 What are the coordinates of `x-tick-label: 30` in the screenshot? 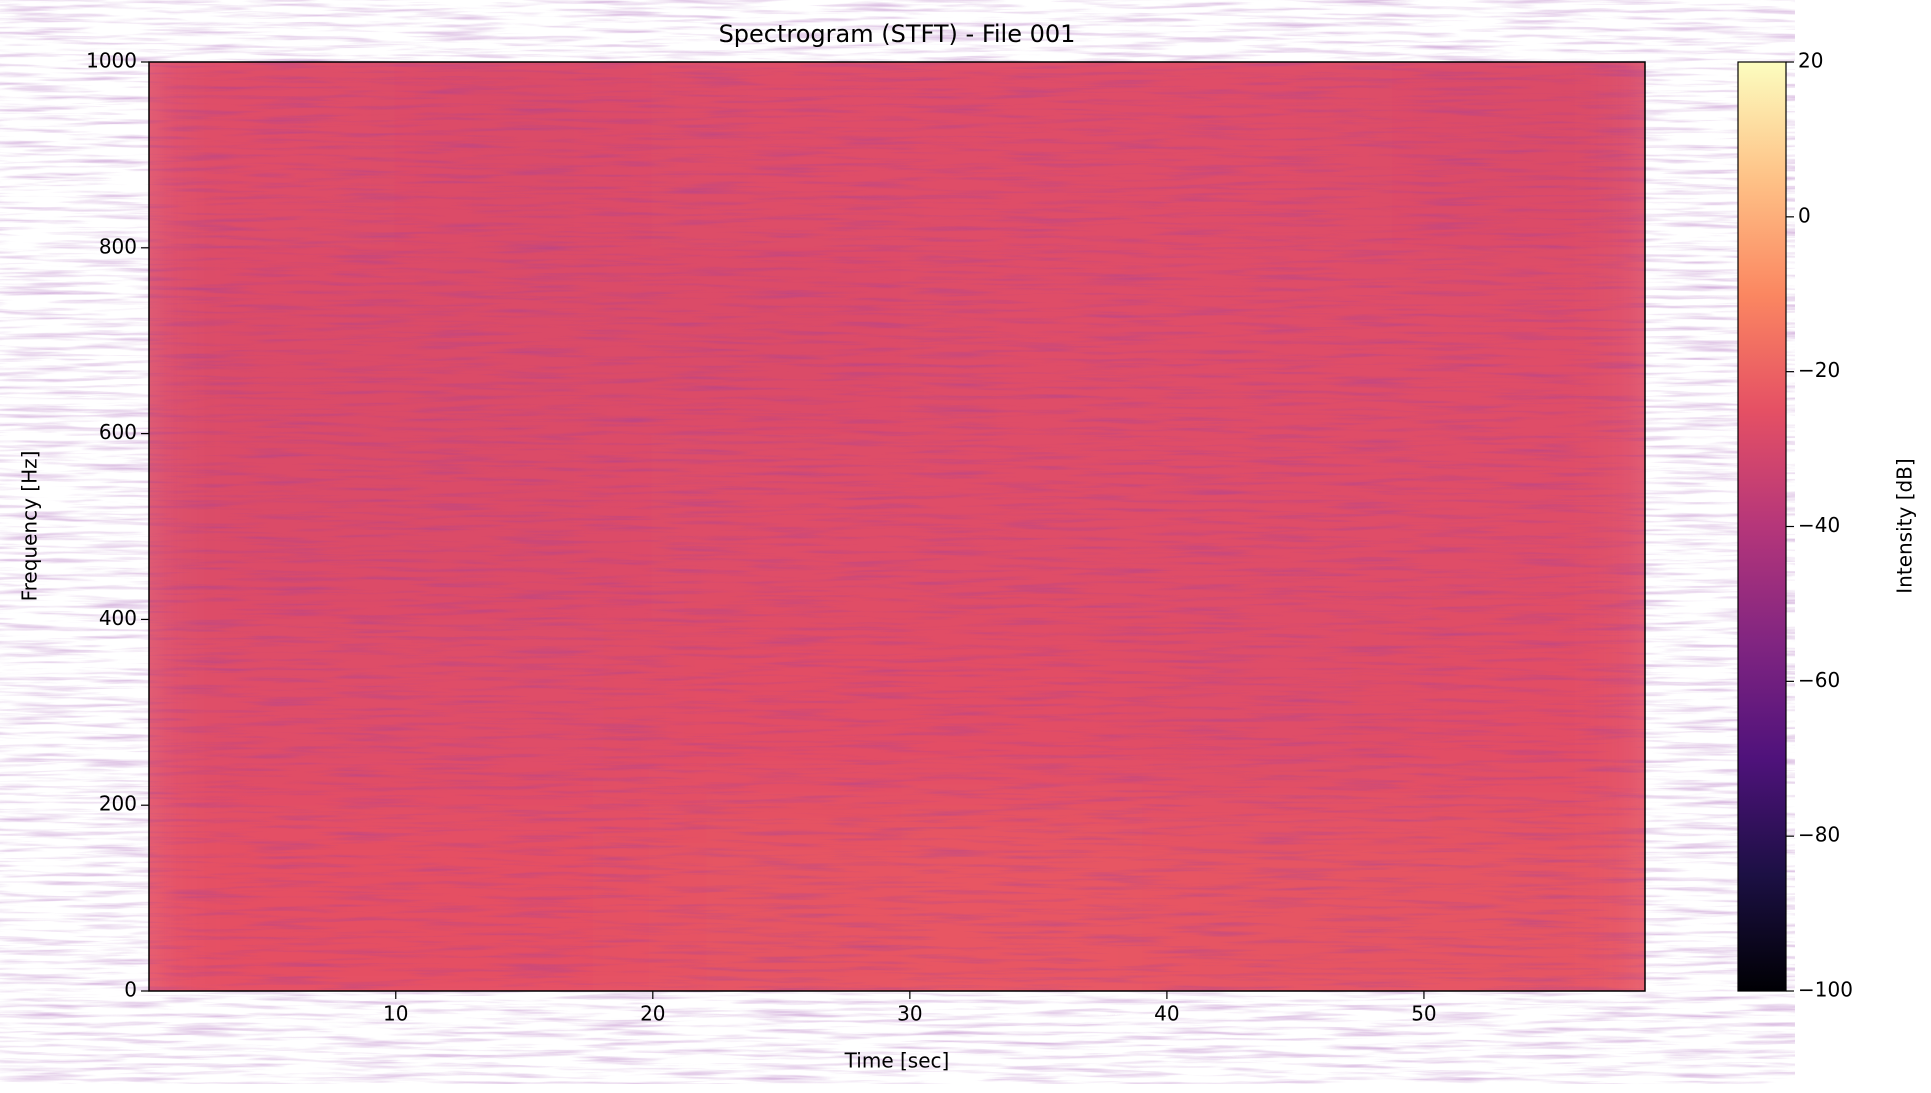 It's located at (909, 1014).